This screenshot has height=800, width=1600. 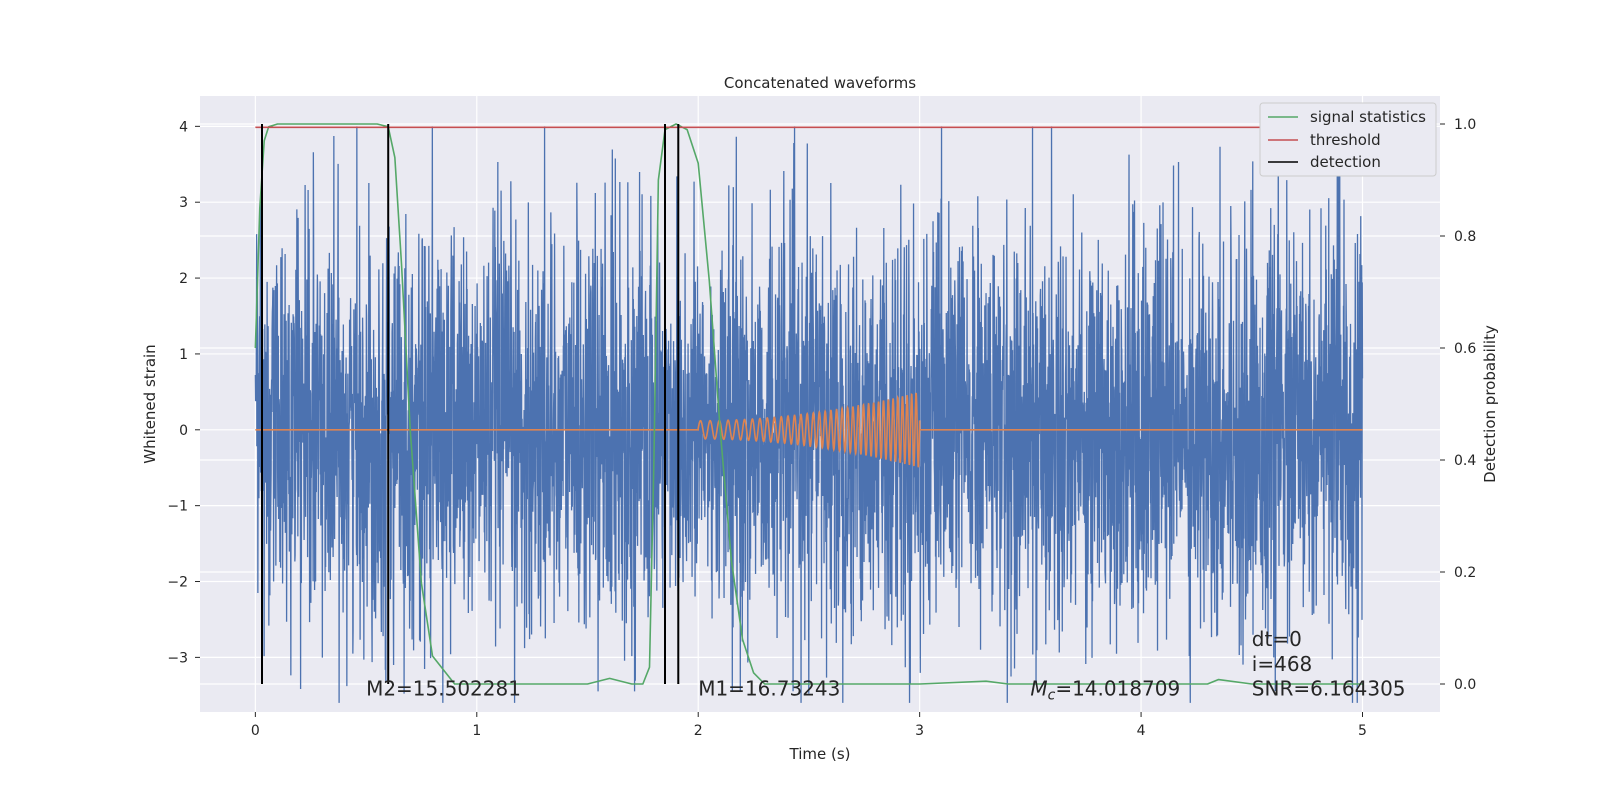 What do you see at coordinates (1465, 349) in the screenshot?
I see `y2-tick-label: 0.6` at bounding box center [1465, 349].